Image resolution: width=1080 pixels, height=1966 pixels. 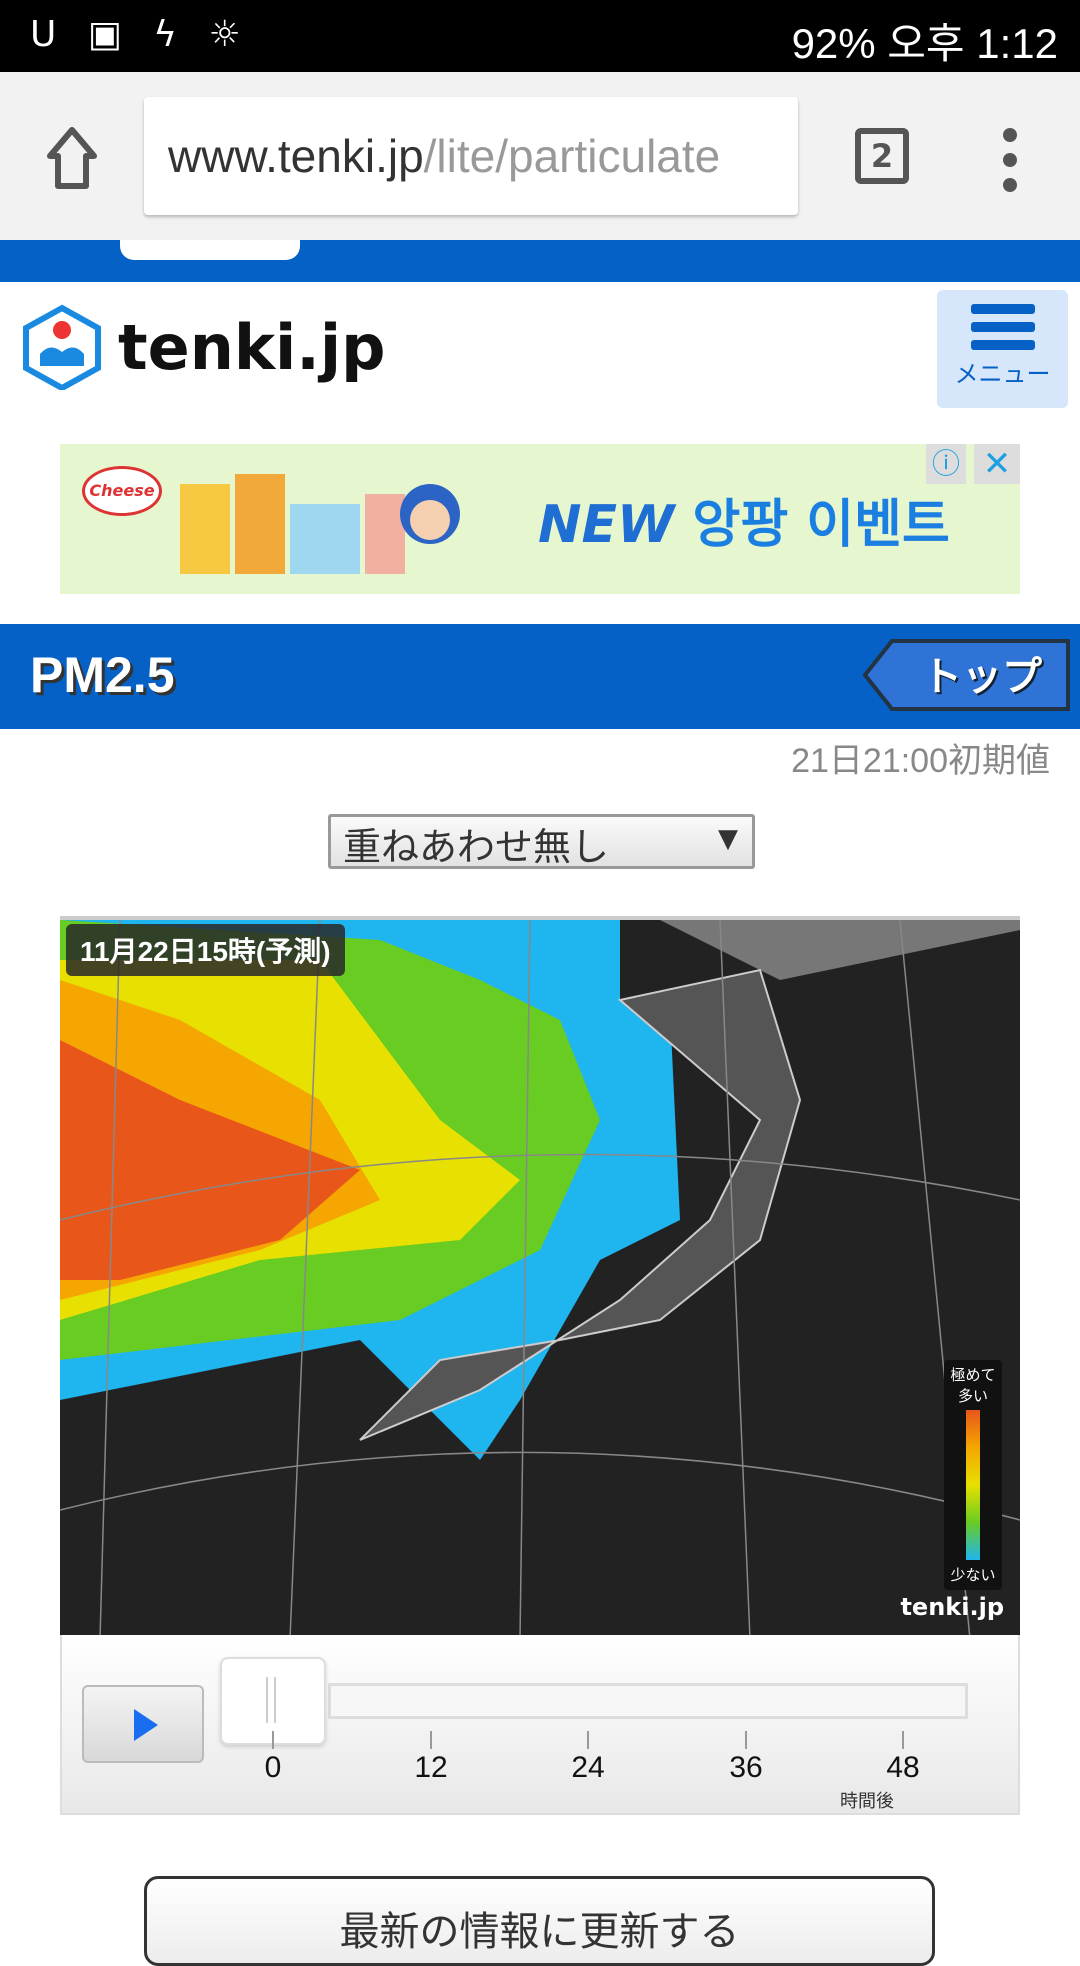 I want to click on more-options-icon, so click(x=1010, y=160).